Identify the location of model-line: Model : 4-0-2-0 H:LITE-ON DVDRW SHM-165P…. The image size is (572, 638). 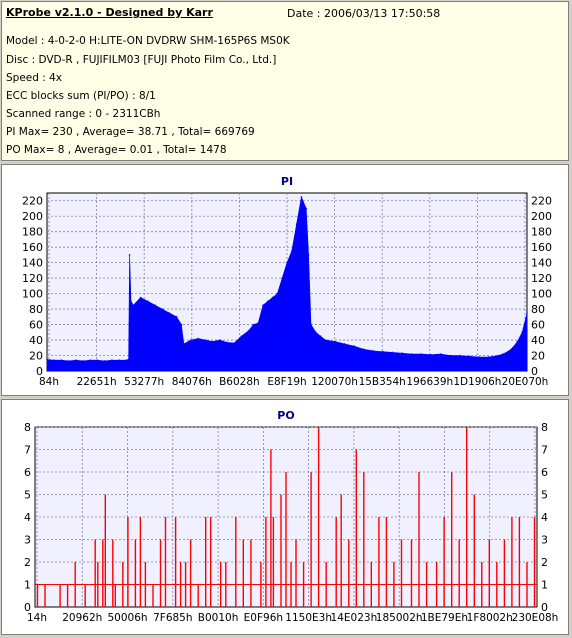
(148, 41).